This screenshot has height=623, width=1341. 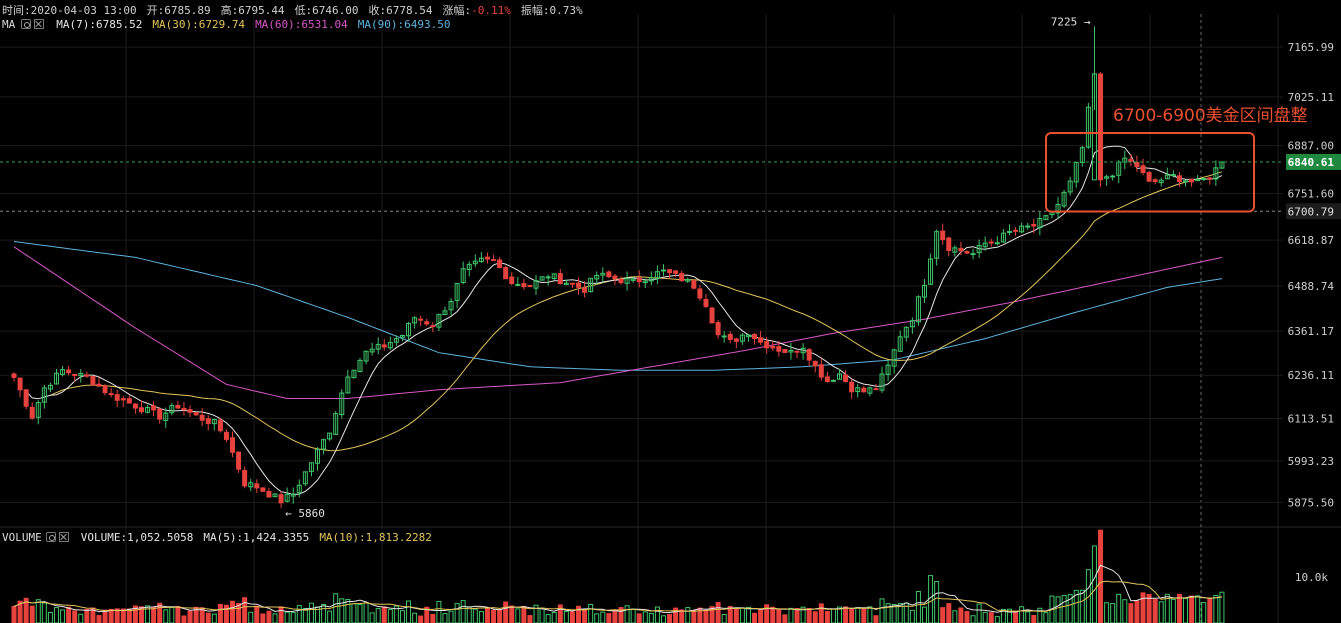 I want to click on volume-settings-icon, so click(x=50, y=537).